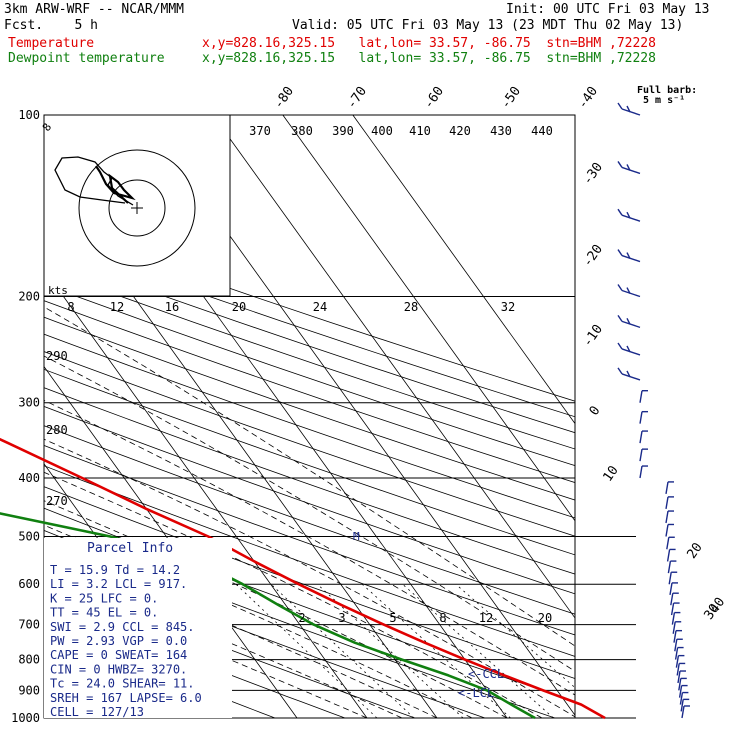 This screenshot has width=740, height=740. What do you see at coordinates (357, 98) in the screenshot?
I see `isotherm-label: -70` at bounding box center [357, 98].